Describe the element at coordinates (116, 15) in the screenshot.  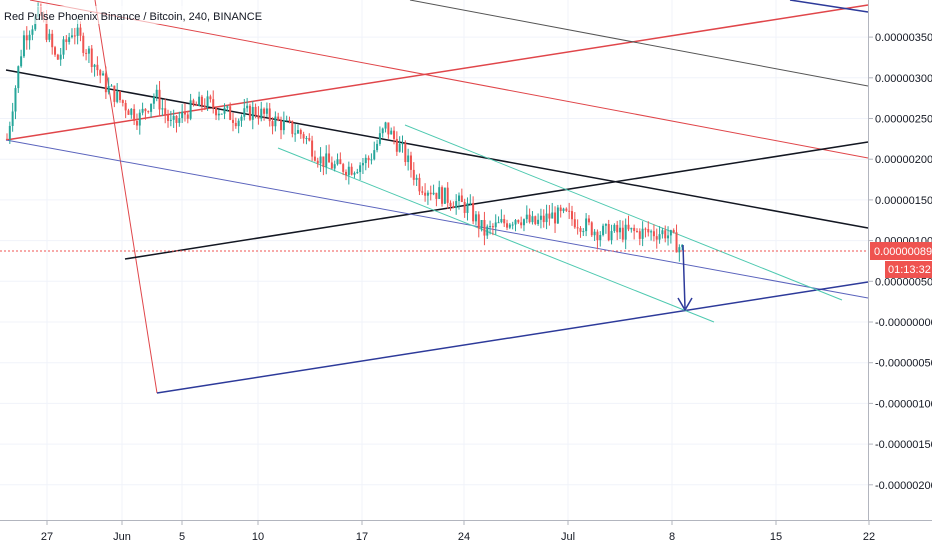
I see `title-bg` at that location.